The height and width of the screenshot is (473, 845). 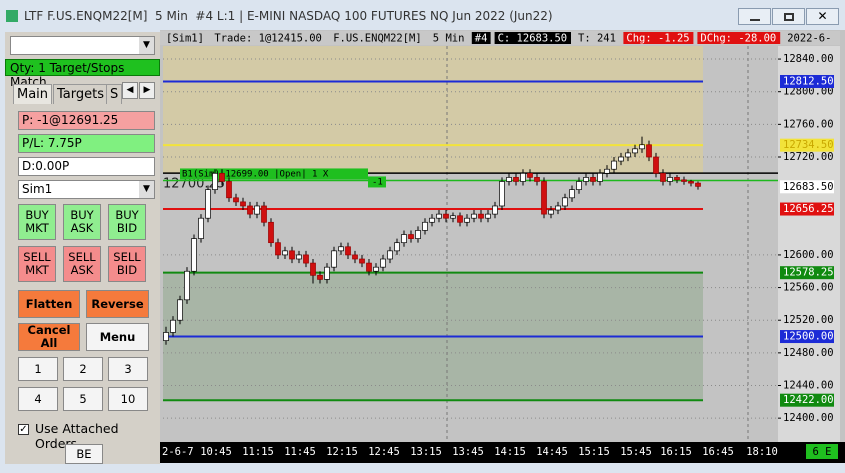 What do you see at coordinates (808, 288) in the screenshot?
I see `y-tick-label: 12560.00` at bounding box center [808, 288].